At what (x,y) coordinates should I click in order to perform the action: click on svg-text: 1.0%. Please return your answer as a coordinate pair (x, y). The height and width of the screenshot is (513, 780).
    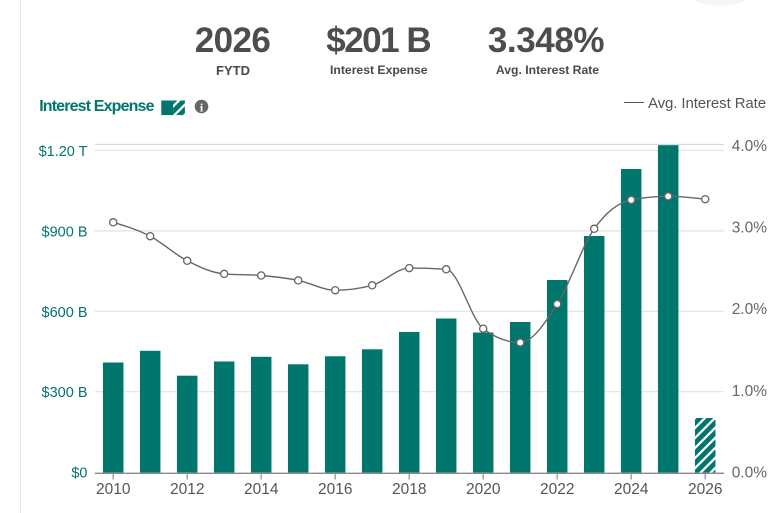
    Looking at the image, I should click on (750, 391).